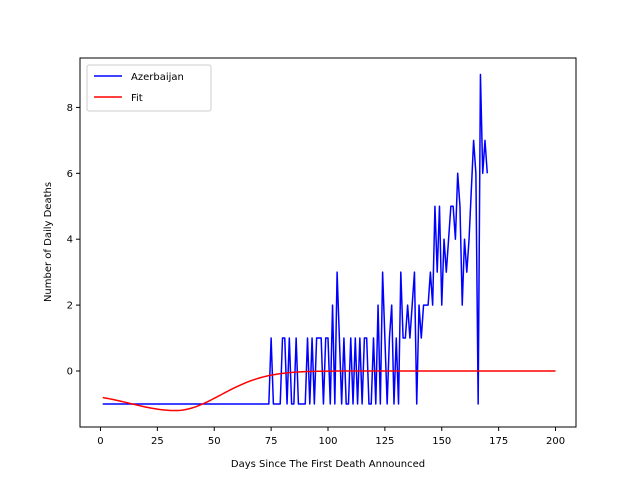  I want to click on x-tick-label: 25, so click(157, 441).